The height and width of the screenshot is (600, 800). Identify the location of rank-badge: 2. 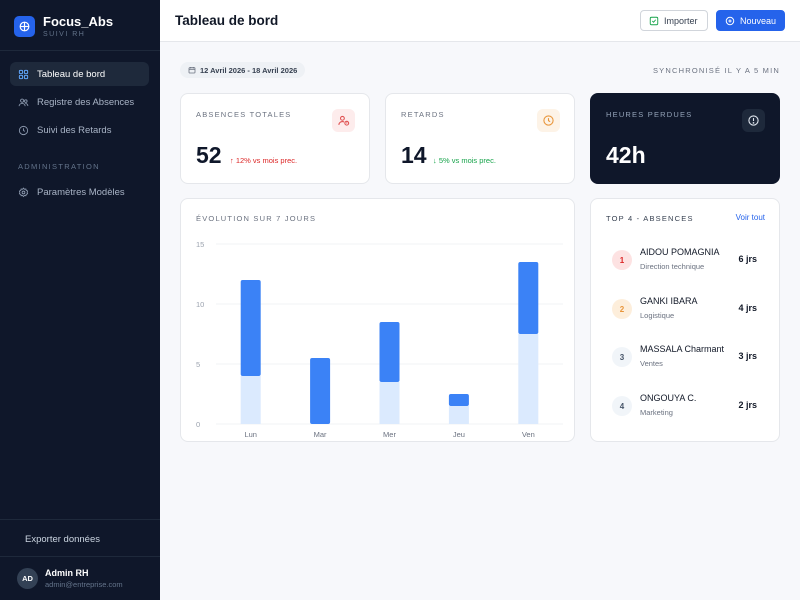
(622, 309).